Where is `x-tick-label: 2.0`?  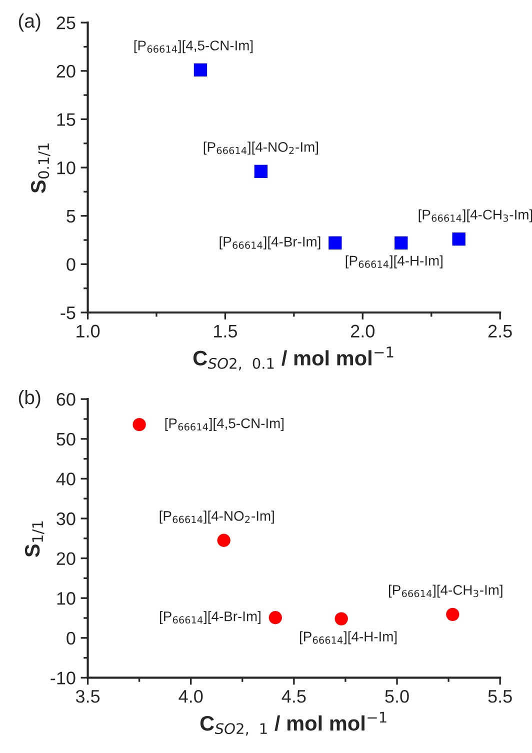
x-tick-label: 2.0 is located at coordinates (362, 331).